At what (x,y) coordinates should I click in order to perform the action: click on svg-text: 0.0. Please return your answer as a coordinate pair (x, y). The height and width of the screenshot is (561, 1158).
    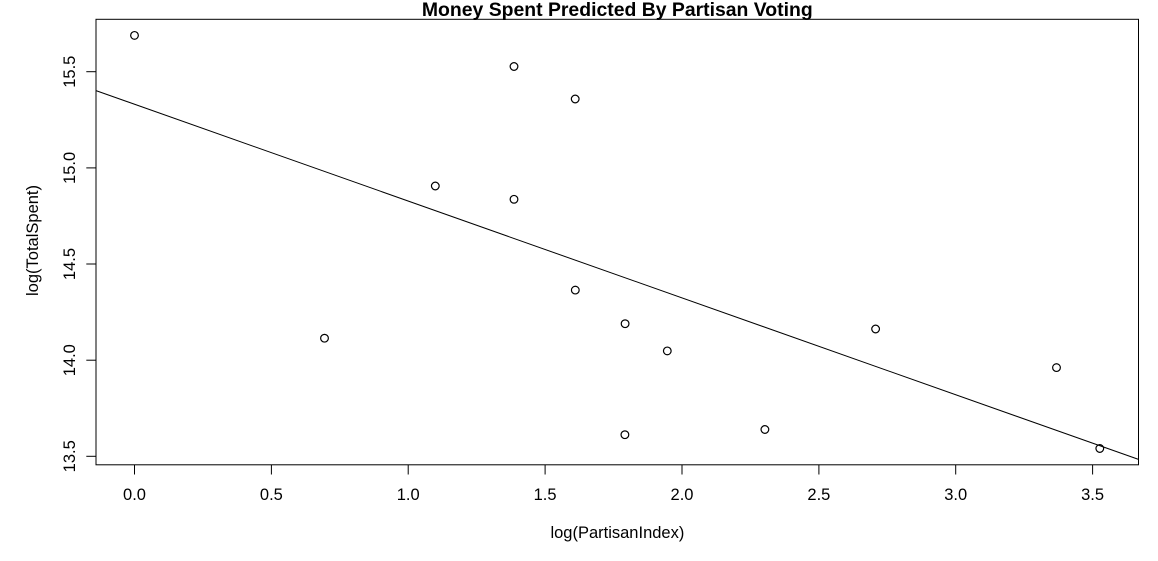
    Looking at the image, I should click on (134, 495).